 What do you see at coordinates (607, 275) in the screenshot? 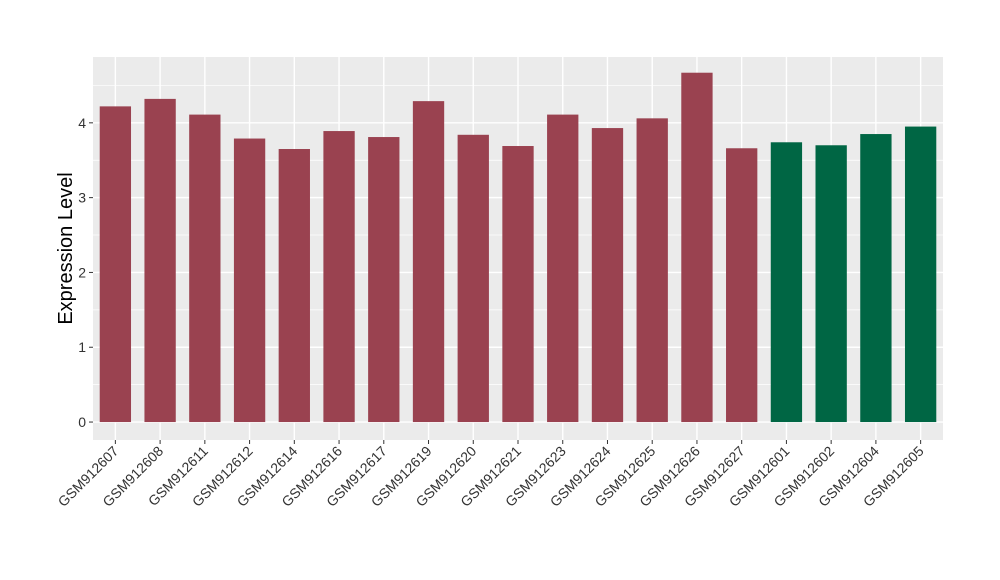
I see `bar-GSM912624` at bounding box center [607, 275].